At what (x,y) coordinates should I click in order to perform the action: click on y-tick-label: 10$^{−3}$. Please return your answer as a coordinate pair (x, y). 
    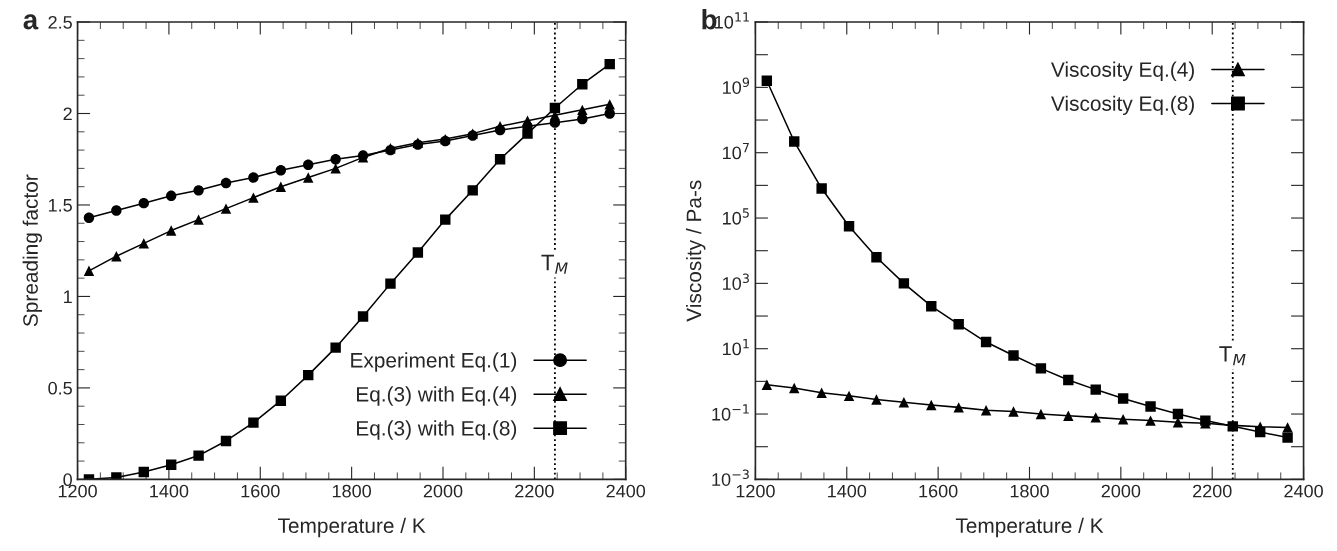
    Looking at the image, I should click on (730, 477).